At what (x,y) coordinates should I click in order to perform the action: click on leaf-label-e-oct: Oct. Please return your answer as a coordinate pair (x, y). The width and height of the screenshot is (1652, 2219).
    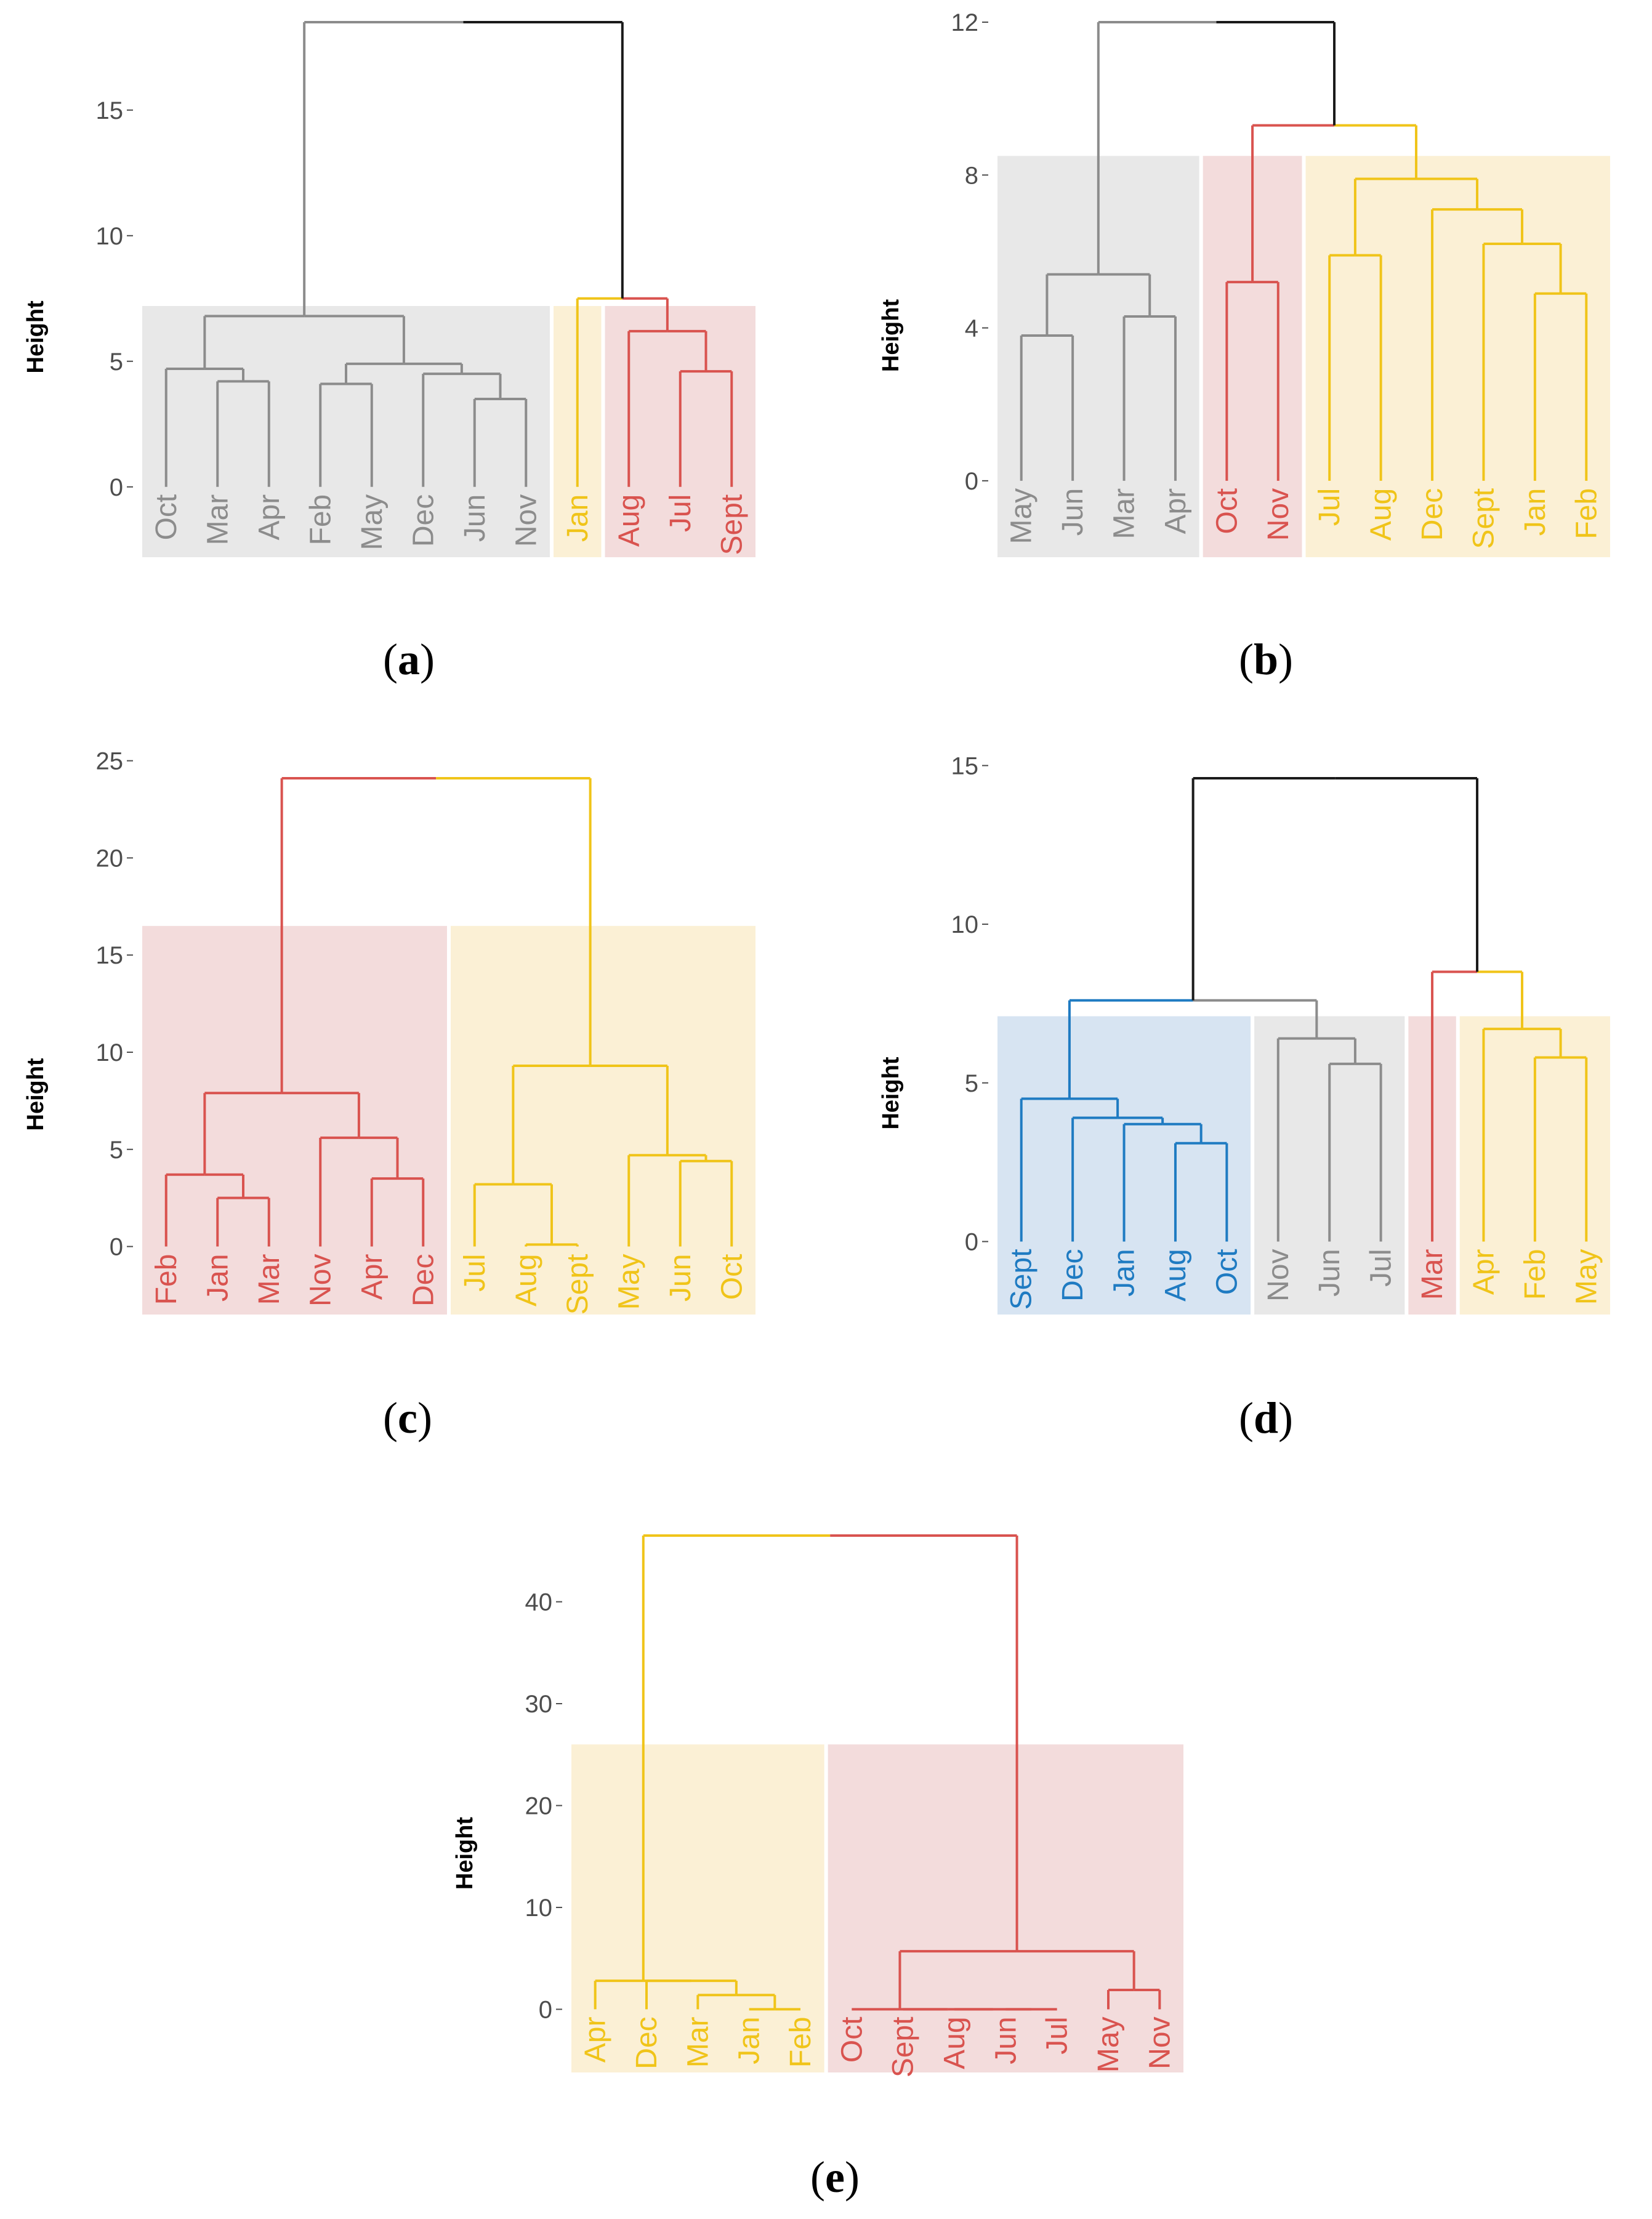
    Looking at the image, I should click on (852, 2039).